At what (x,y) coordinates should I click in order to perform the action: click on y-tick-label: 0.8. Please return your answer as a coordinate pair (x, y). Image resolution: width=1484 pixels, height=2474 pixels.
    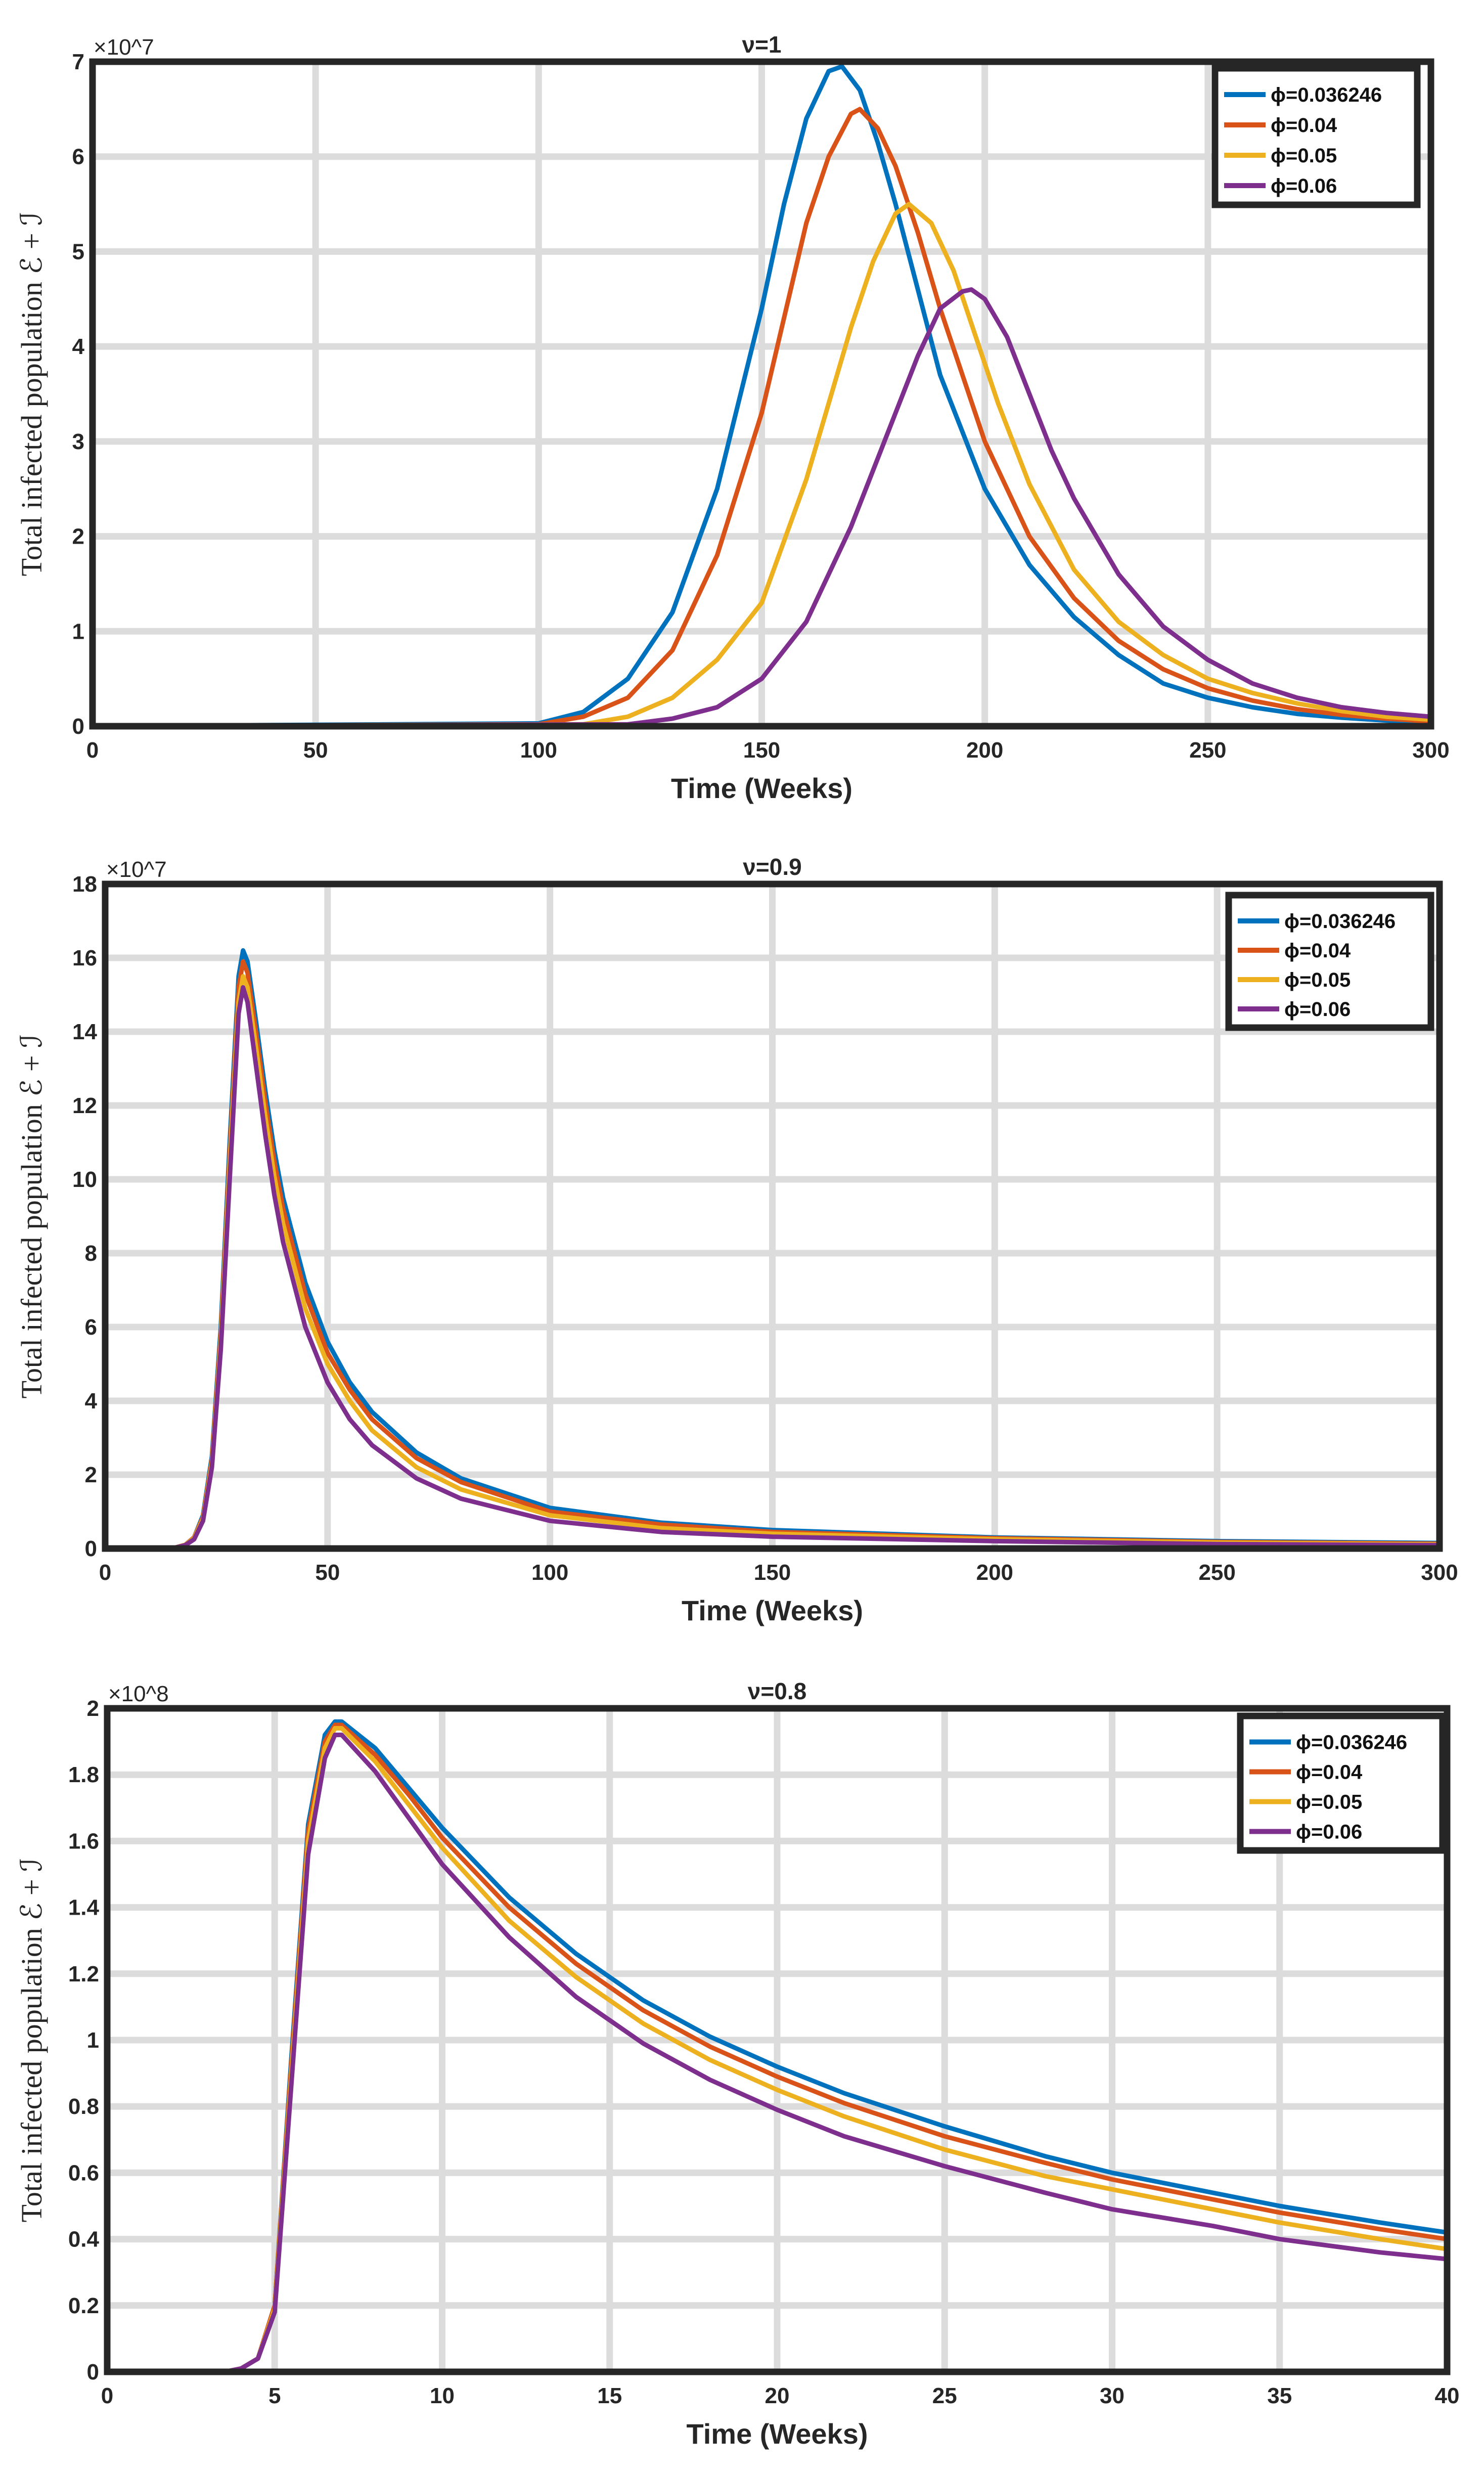
    Looking at the image, I should click on (83, 2106).